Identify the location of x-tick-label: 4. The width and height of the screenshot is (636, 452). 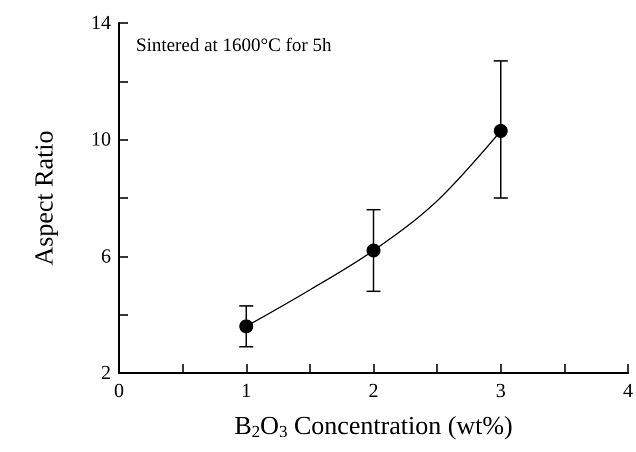
(628, 391).